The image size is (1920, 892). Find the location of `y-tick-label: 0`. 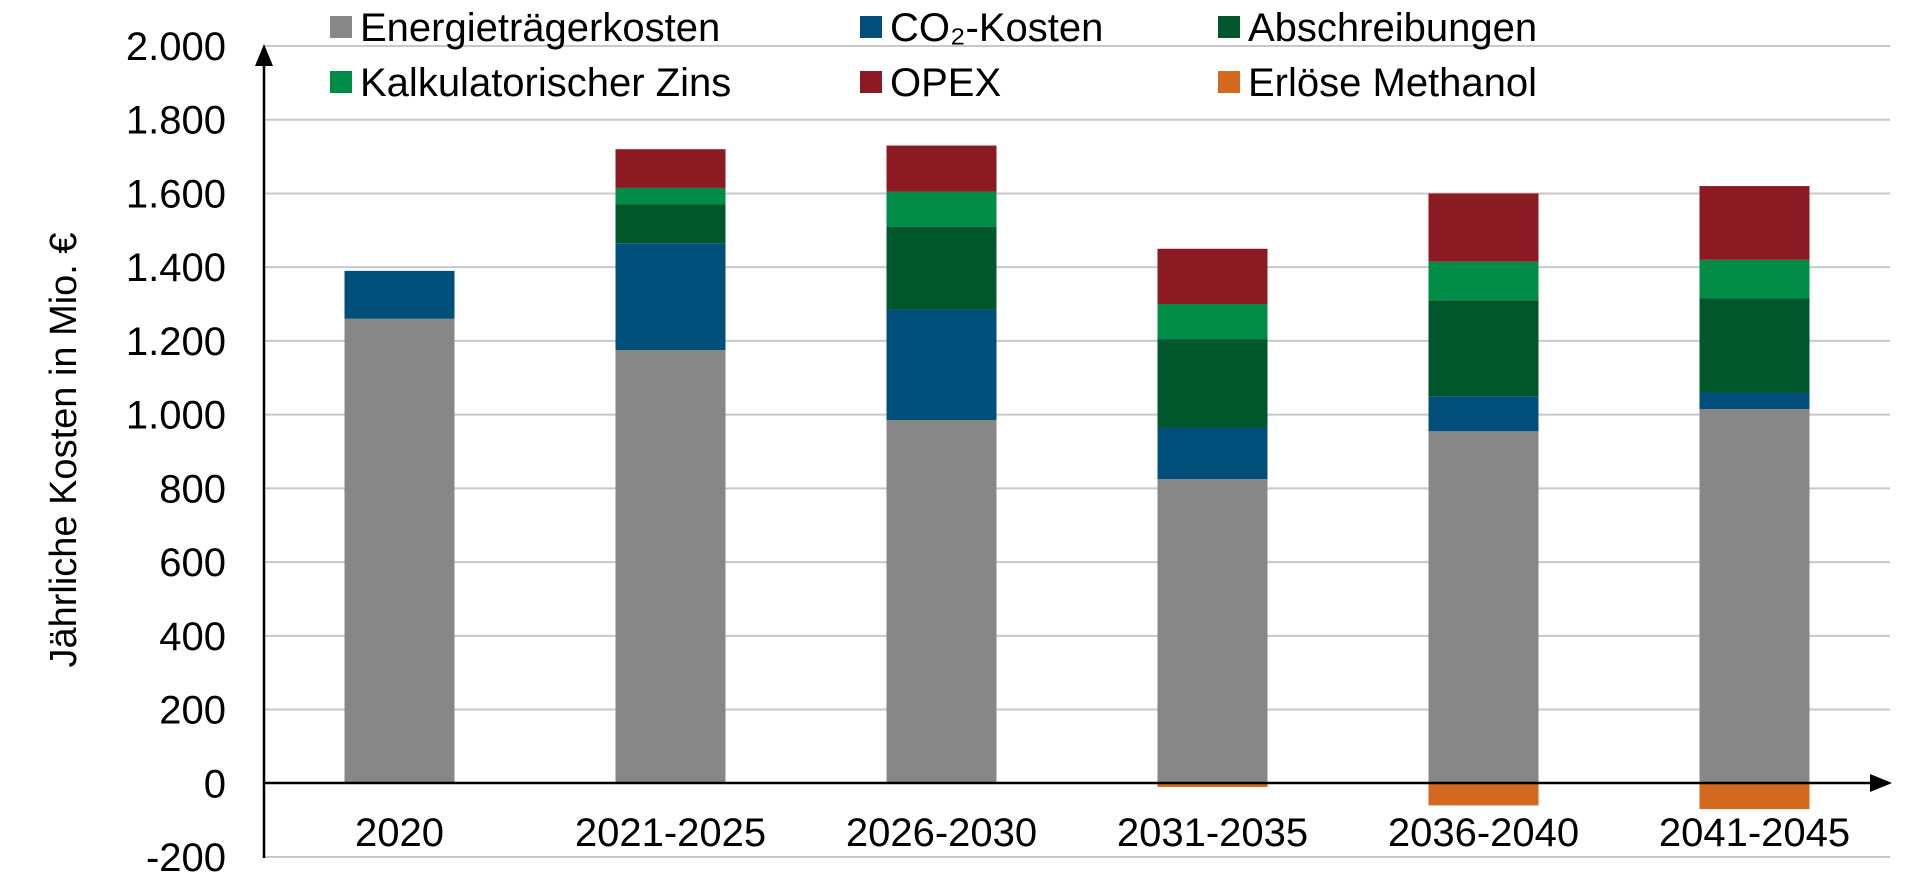

y-tick-label: 0 is located at coordinates (215, 784).